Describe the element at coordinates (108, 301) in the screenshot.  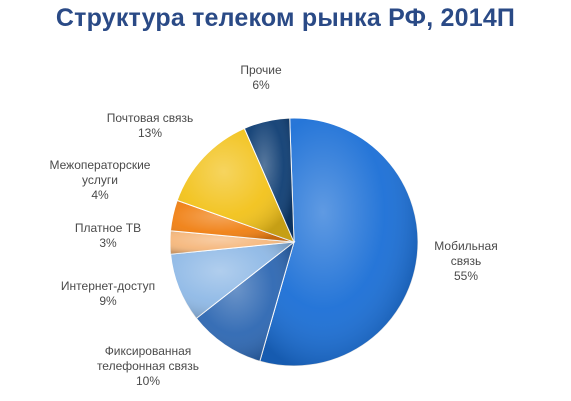
I see `slice-value-label: 9%` at that location.